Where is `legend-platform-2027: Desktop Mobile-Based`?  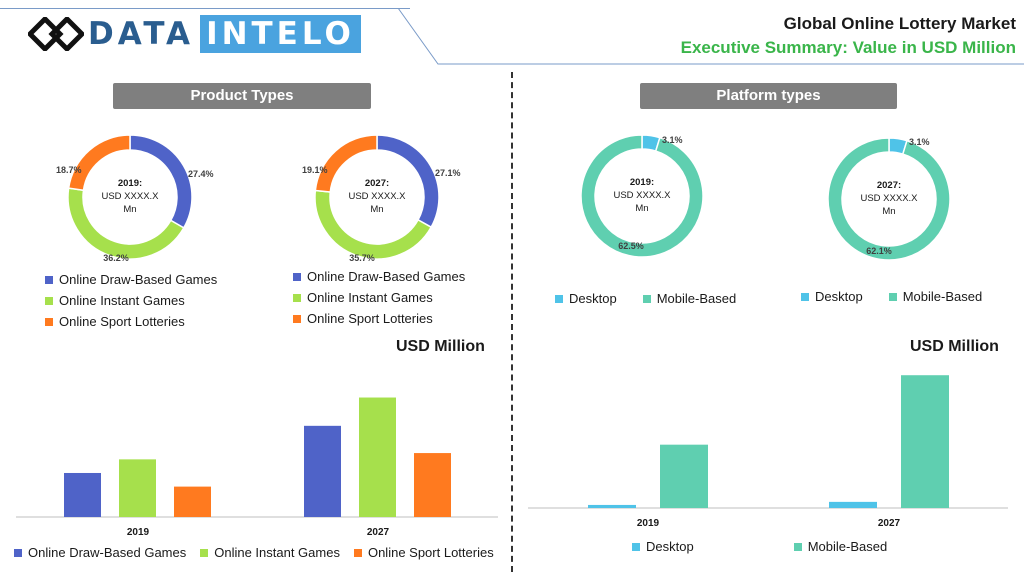 legend-platform-2027: Desktop Mobile-Based is located at coordinates (898, 296).